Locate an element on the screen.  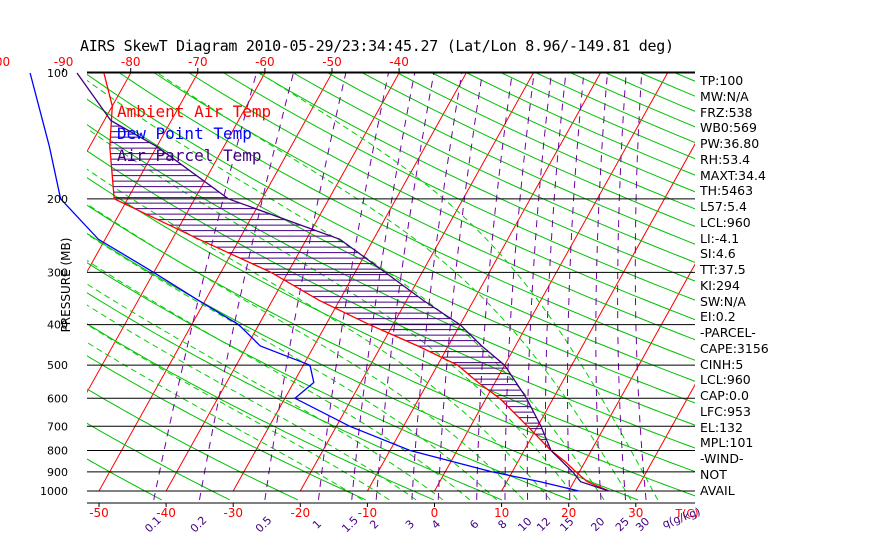
bottom-tick-label: 20 is located at coordinates (568, 513).